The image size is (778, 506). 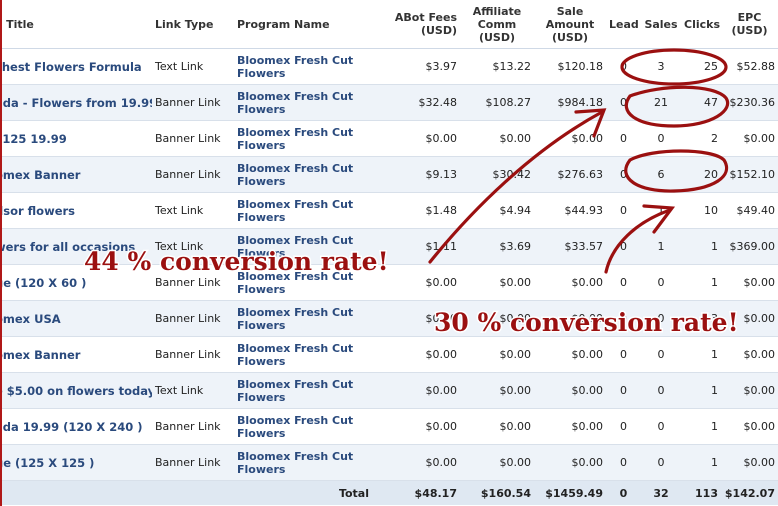 What do you see at coordinates (623, 24) in the screenshot?
I see `col-header-lead: Lead` at bounding box center [623, 24].